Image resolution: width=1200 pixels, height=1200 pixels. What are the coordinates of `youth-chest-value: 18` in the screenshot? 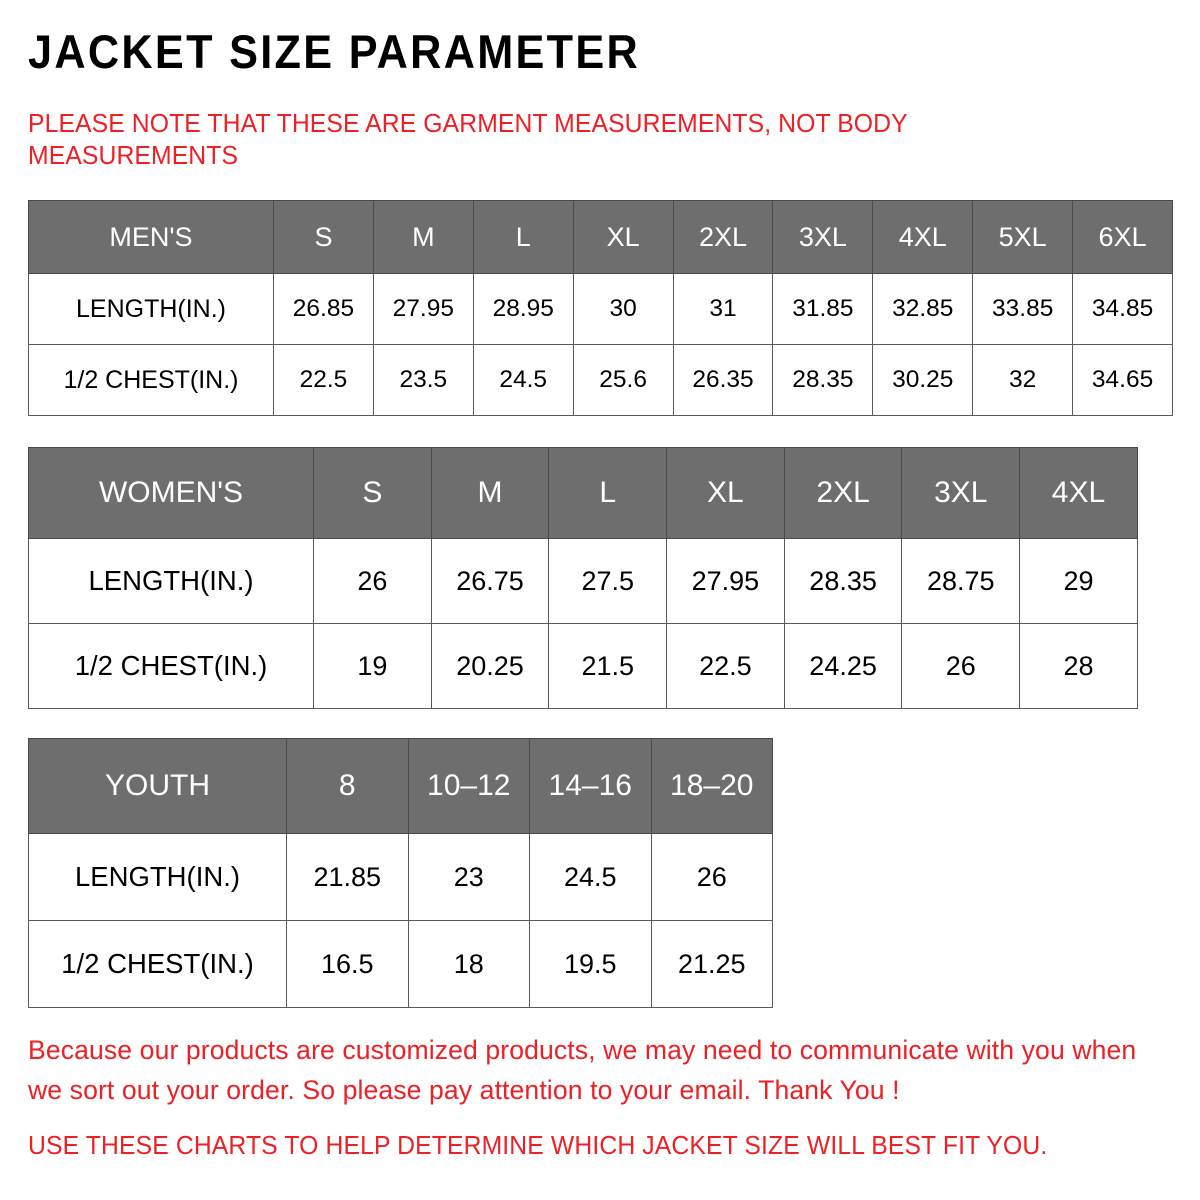 It's located at (468, 964).